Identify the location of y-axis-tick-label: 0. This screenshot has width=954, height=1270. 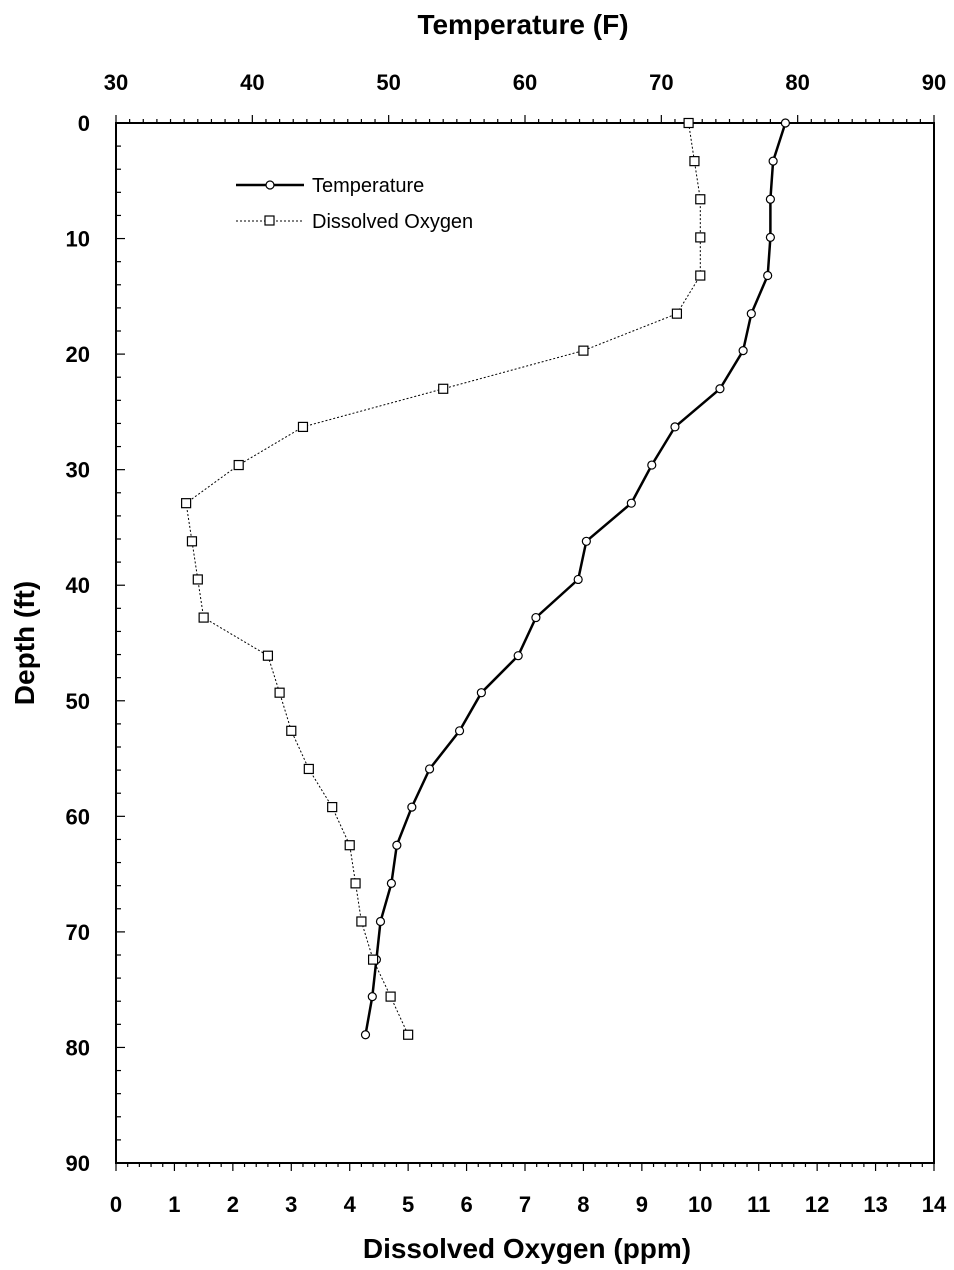
(84, 123).